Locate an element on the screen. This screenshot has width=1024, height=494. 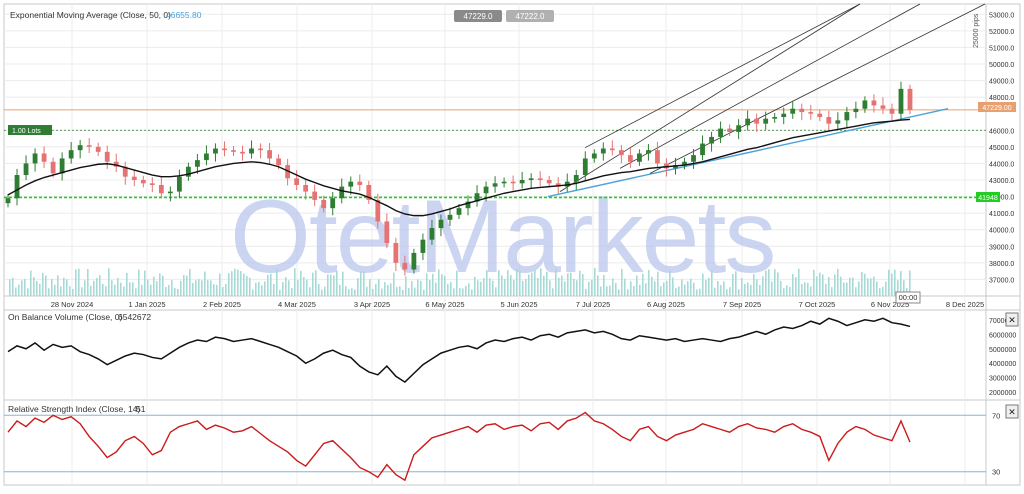
obv-tick-label: 2000000 is located at coordinates (1002, 393).